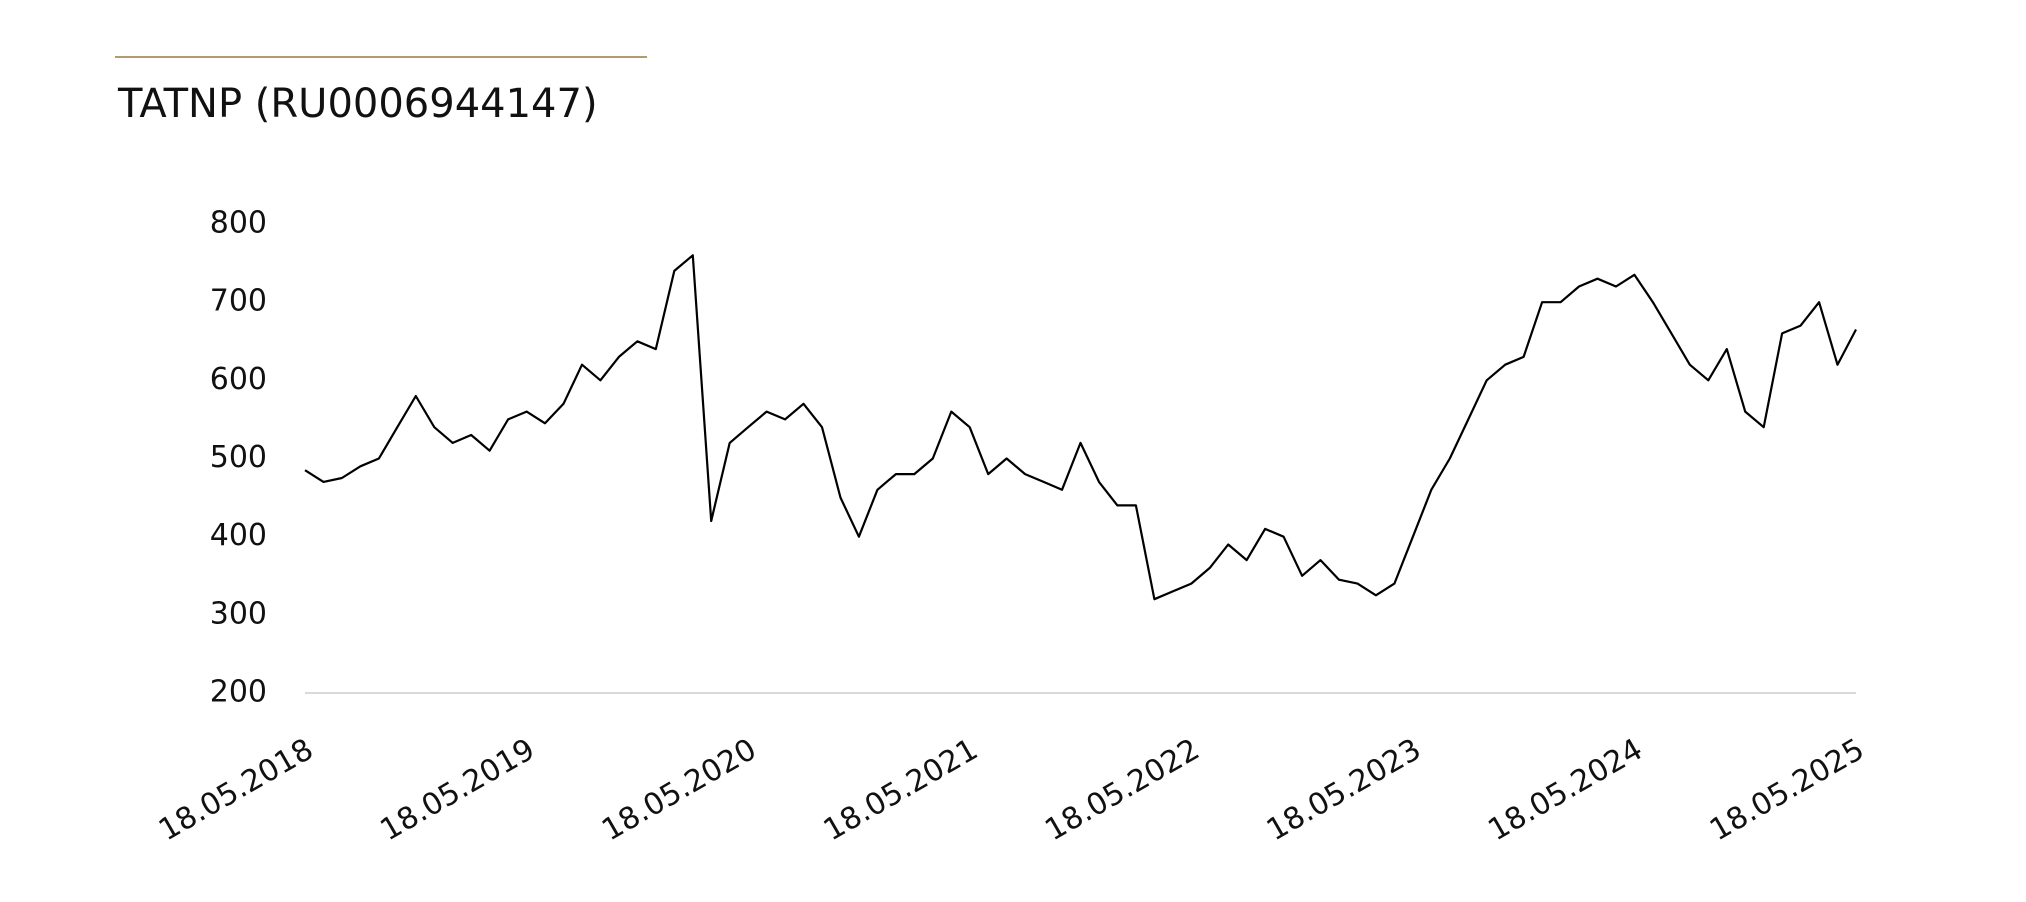  Describe the element at coordinates (901, 790) in the screenshot. I see `x-tick-label: 18.05.2021` at that location.